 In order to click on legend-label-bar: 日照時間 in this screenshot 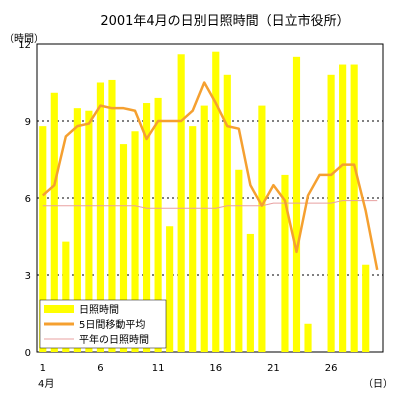, I will do `click(99, 310)`.